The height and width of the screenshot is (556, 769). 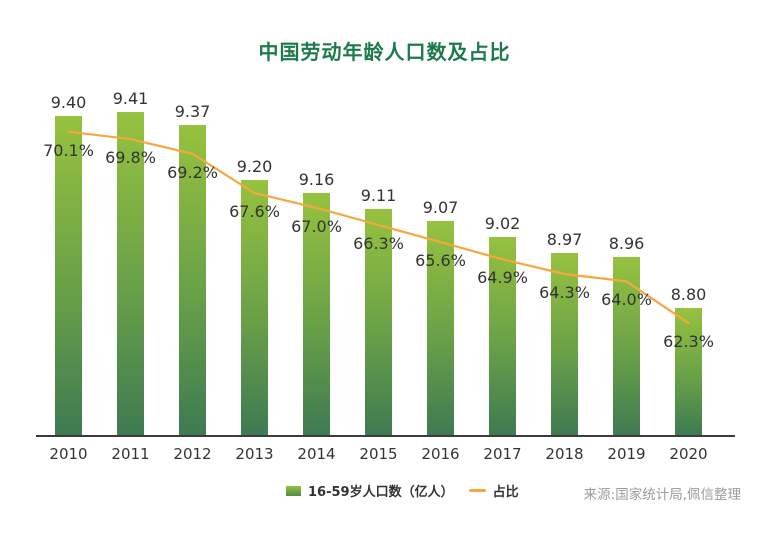 What do you see at coordinates (381, 492) in the screenshot?
I see `bar-series-legend-label: 16-59岁人口数（亿人）` at bounding box center [381, 492].